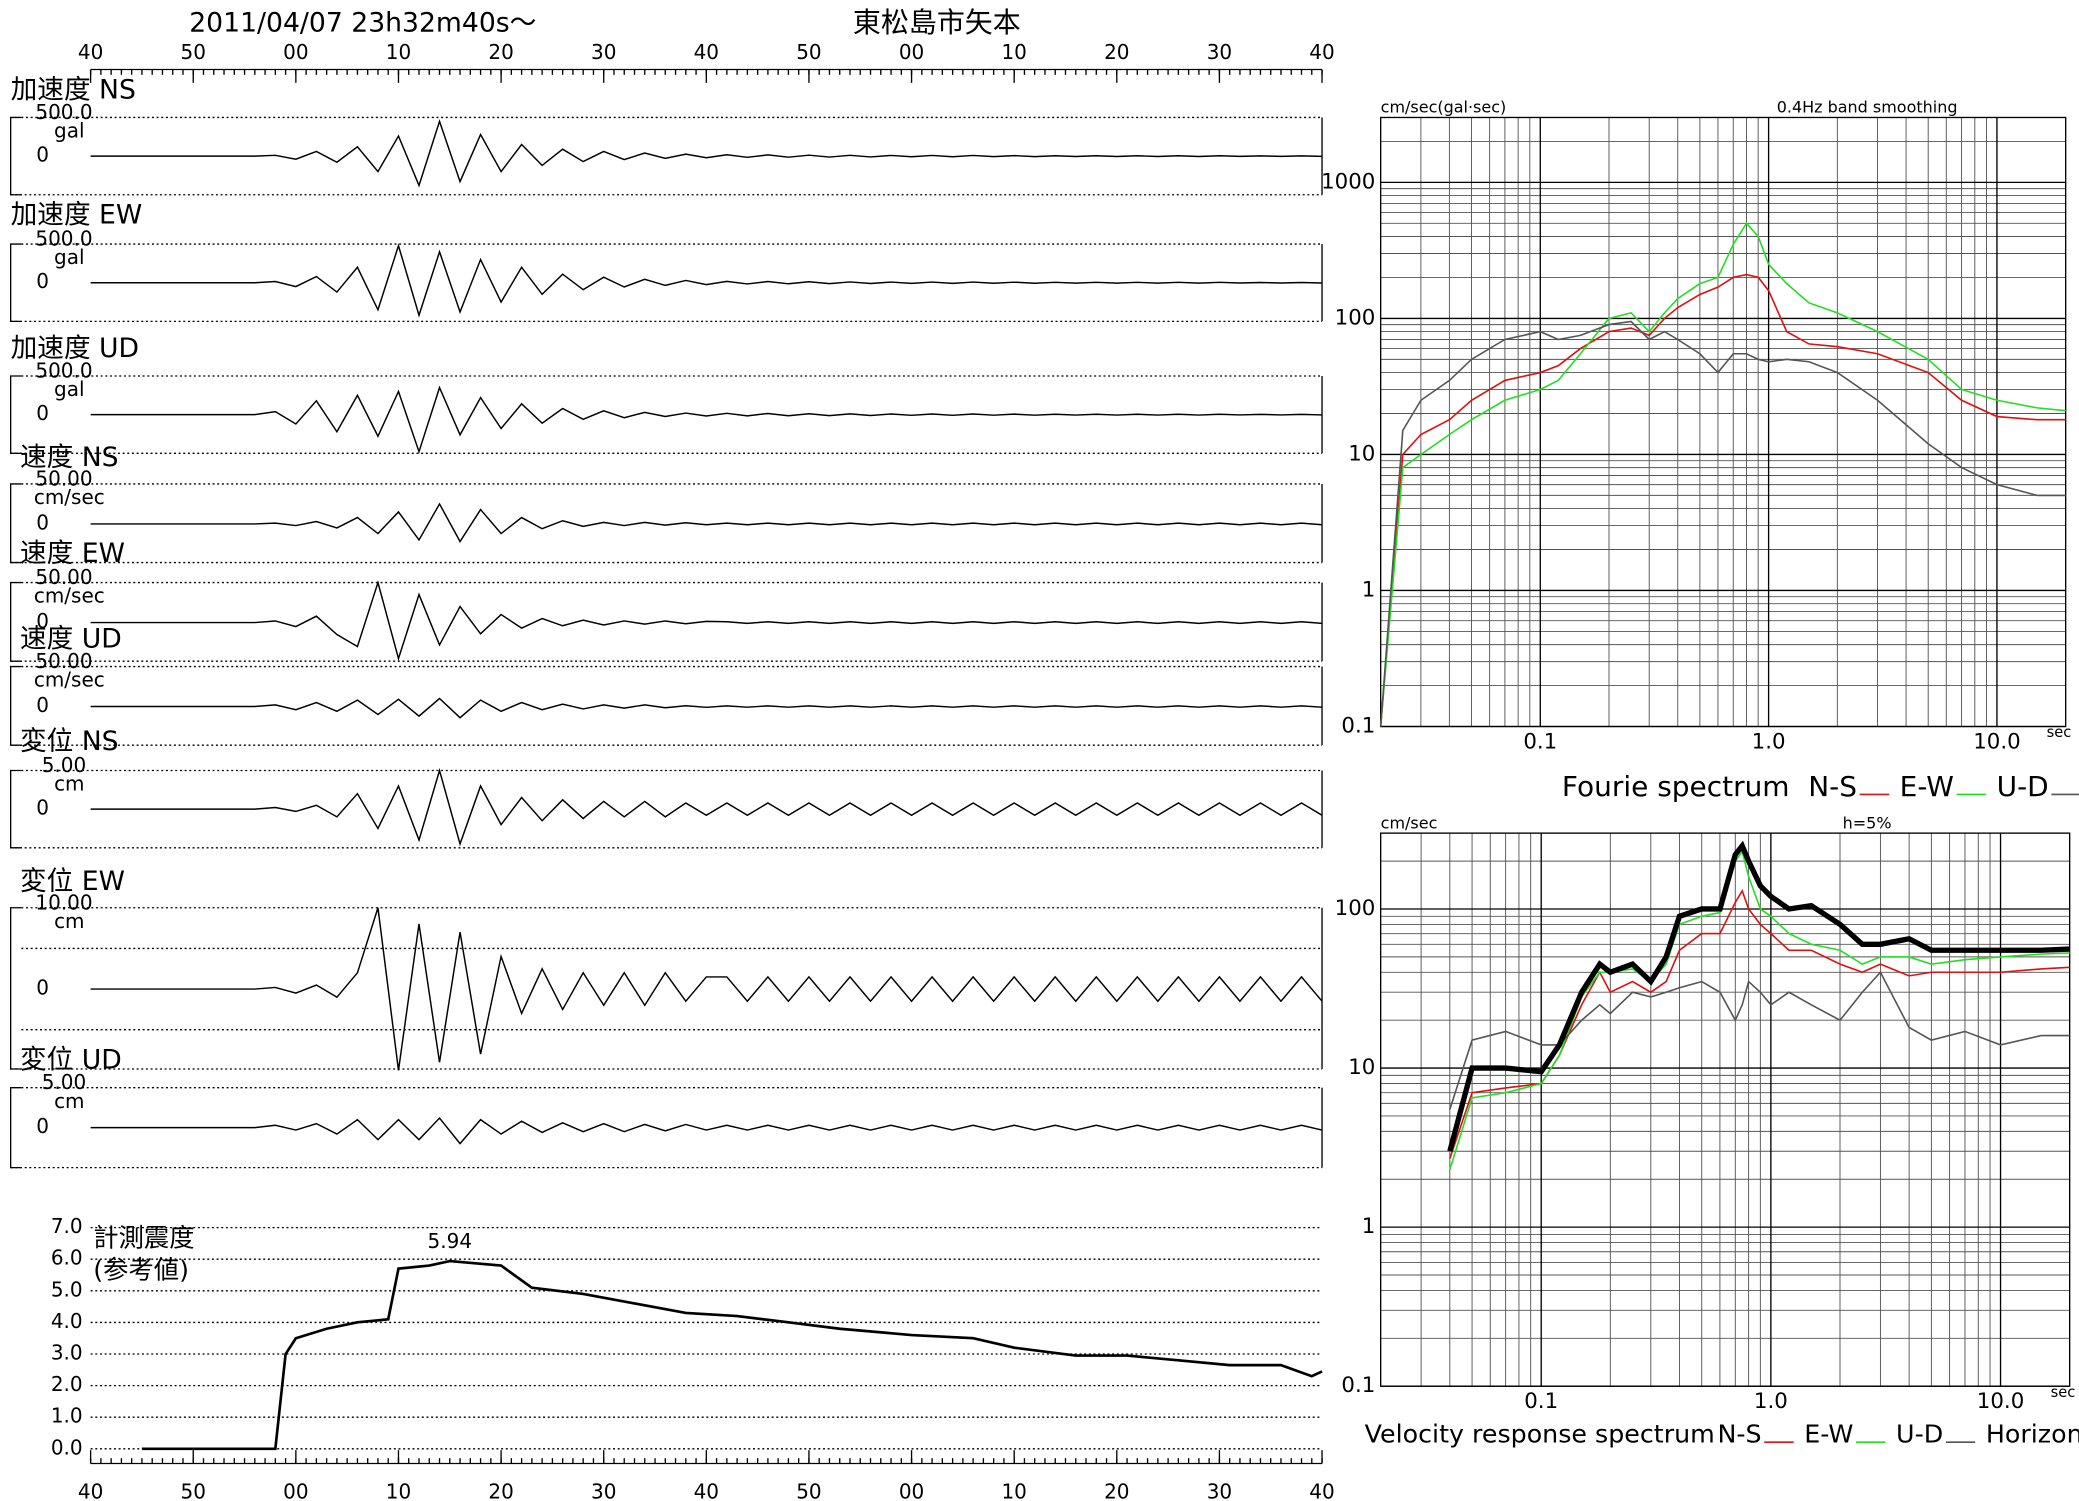 The width and height of the screenshot is (2079, 1501). I want to click on y-tick-label: 5.0, so click(67, 1289).